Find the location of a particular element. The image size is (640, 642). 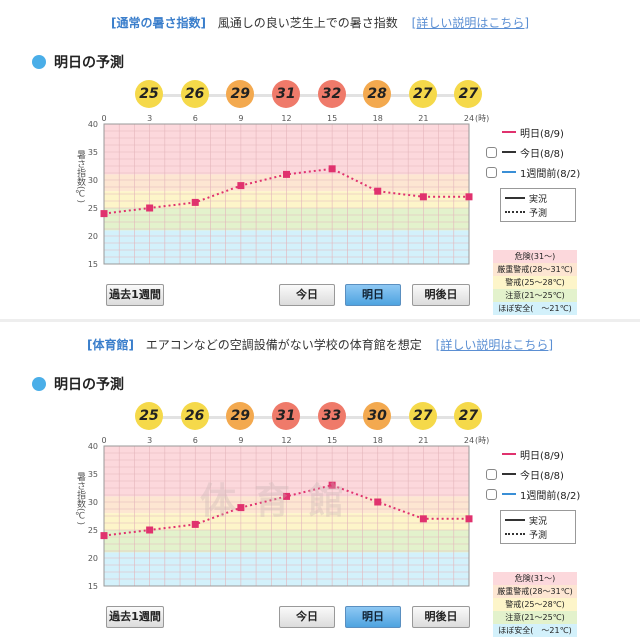

section-title: 明日の予測 is located at coordinates (78, 384).